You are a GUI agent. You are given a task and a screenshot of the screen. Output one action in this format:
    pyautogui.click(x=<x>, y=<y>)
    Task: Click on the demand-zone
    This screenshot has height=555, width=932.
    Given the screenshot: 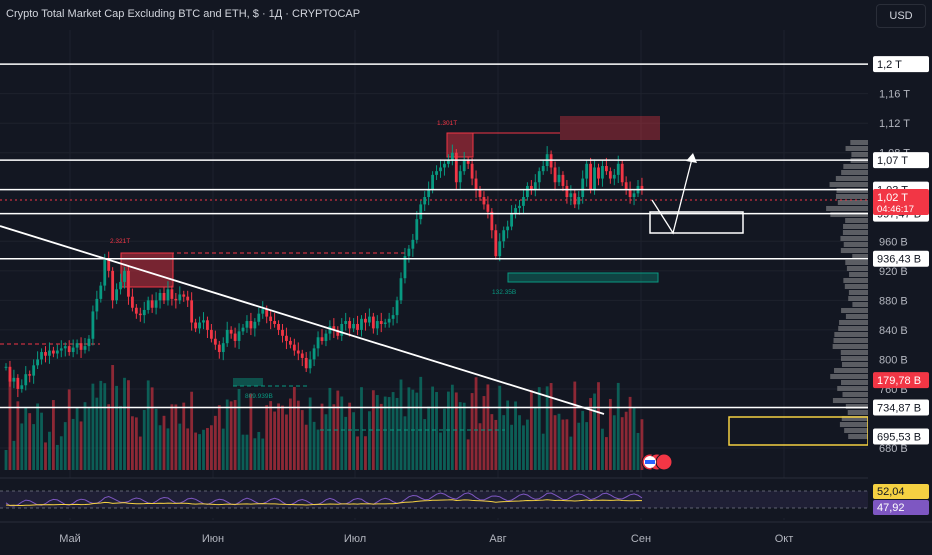 What is the action you would take?
    pyautogui.click(x=248, y=382)
    